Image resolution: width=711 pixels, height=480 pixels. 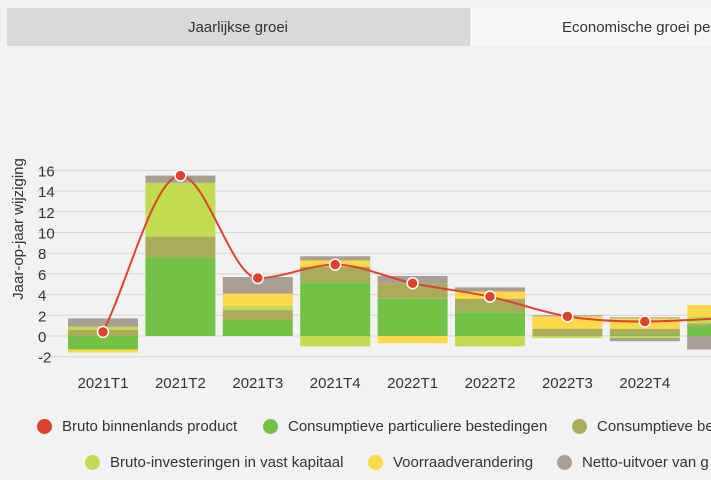 What do you see at coordinates (257, 383) in the screenshot?
I see `x-tick-label: 2021T3` at bounding box center [257, 383].